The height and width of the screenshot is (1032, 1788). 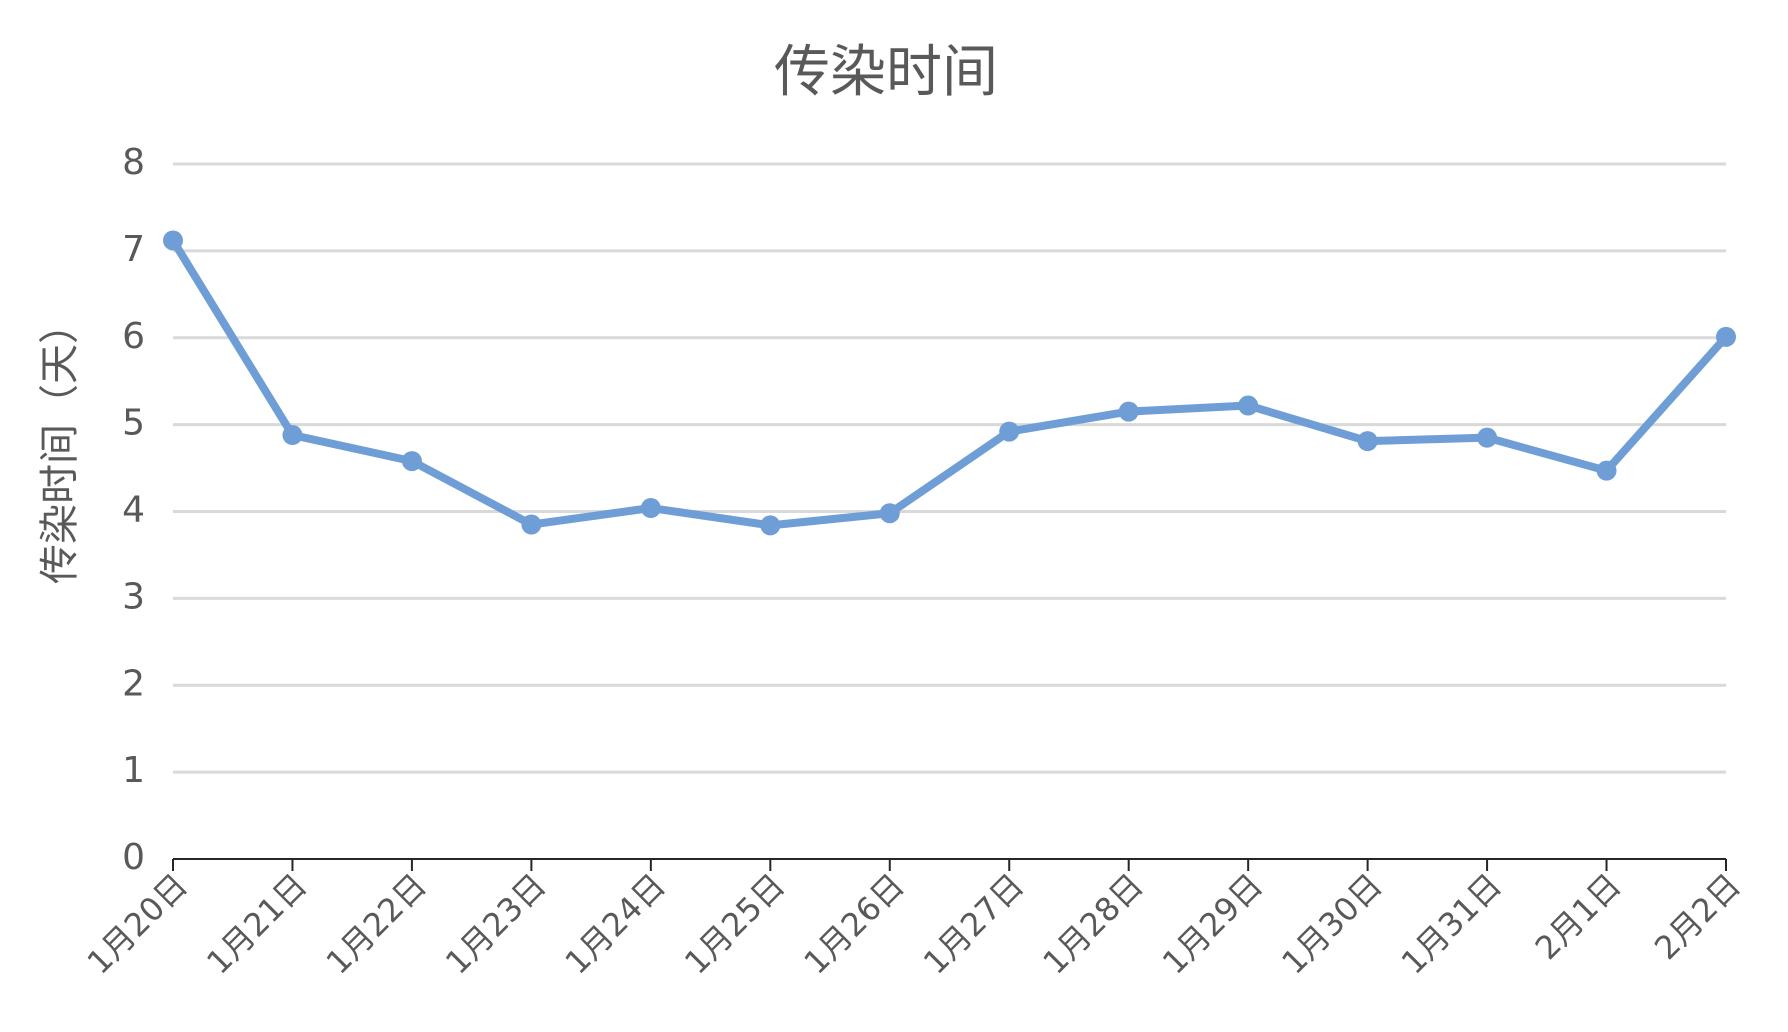 What do you see at coordinates (133, 857) in the screenshot?
I see `y-tick-label: 0` at bounding box center [133, 857].